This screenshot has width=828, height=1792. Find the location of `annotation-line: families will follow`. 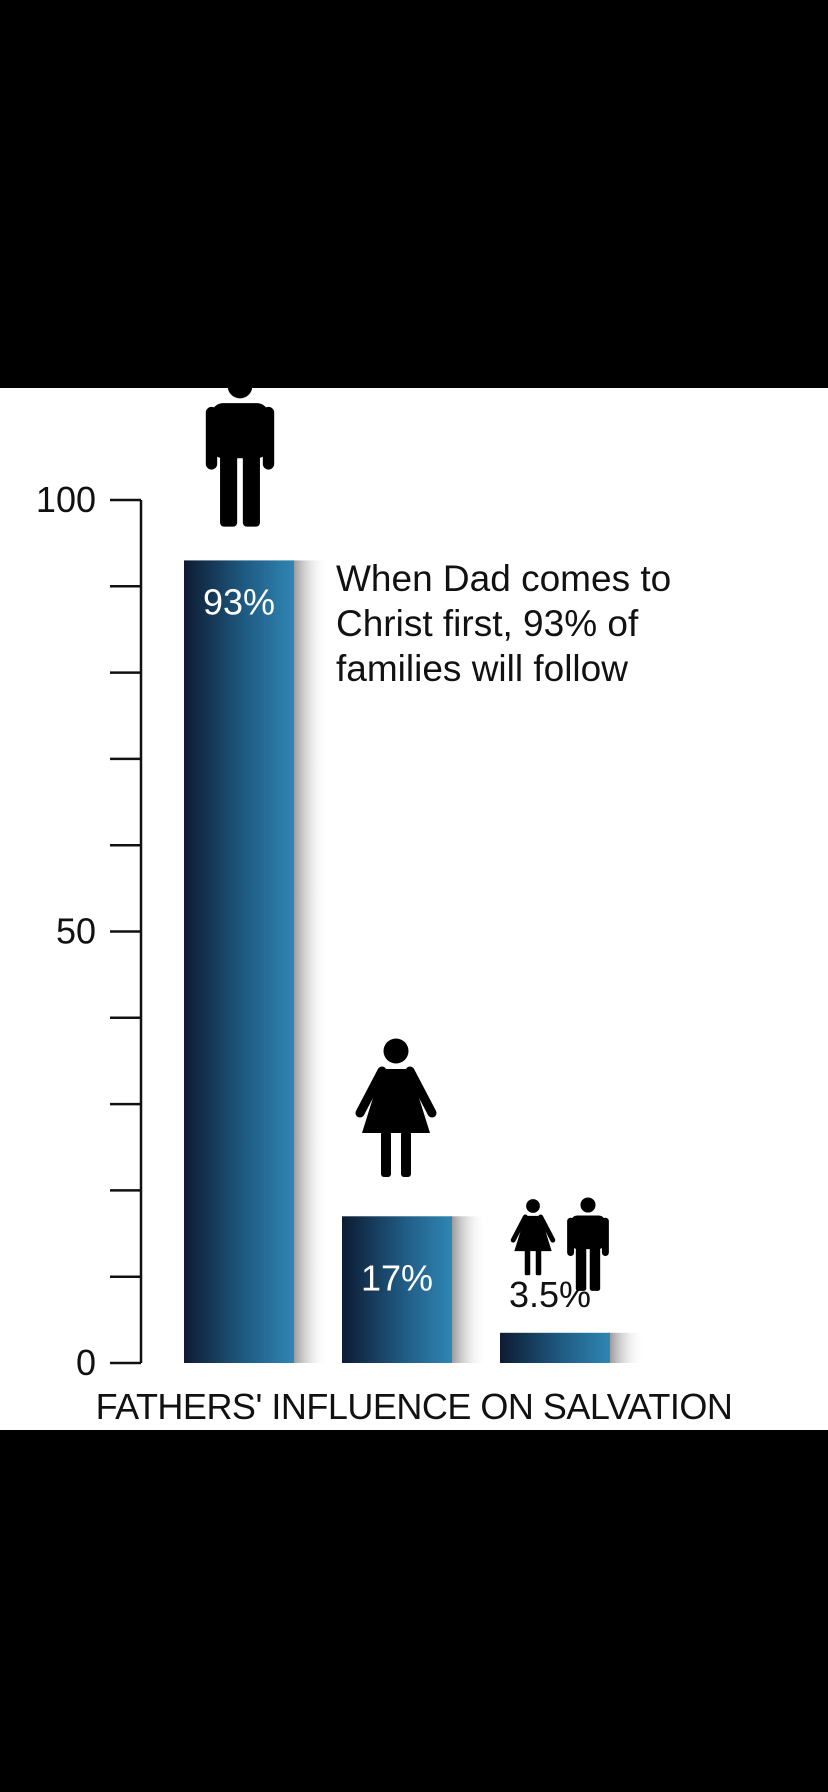

annotation-line: families will follow is located at coordinates (482, 668).